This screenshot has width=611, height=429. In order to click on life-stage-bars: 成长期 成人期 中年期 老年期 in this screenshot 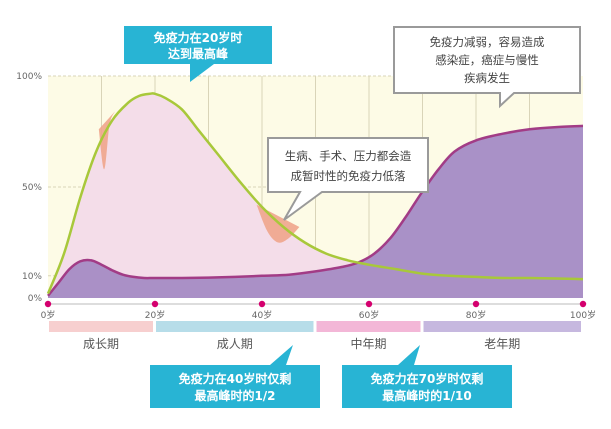, I will do `click(315, 336)`.